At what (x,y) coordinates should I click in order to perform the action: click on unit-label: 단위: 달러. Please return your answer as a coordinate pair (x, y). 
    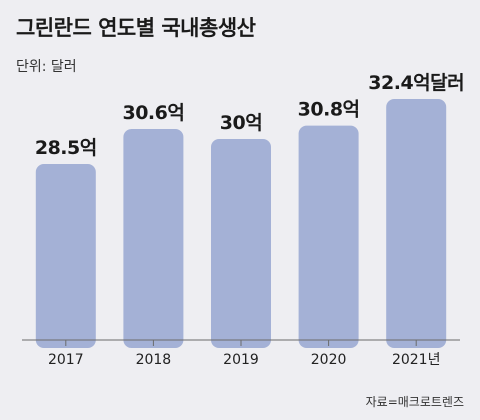
    Looking at the image, I should click on (46, 67).